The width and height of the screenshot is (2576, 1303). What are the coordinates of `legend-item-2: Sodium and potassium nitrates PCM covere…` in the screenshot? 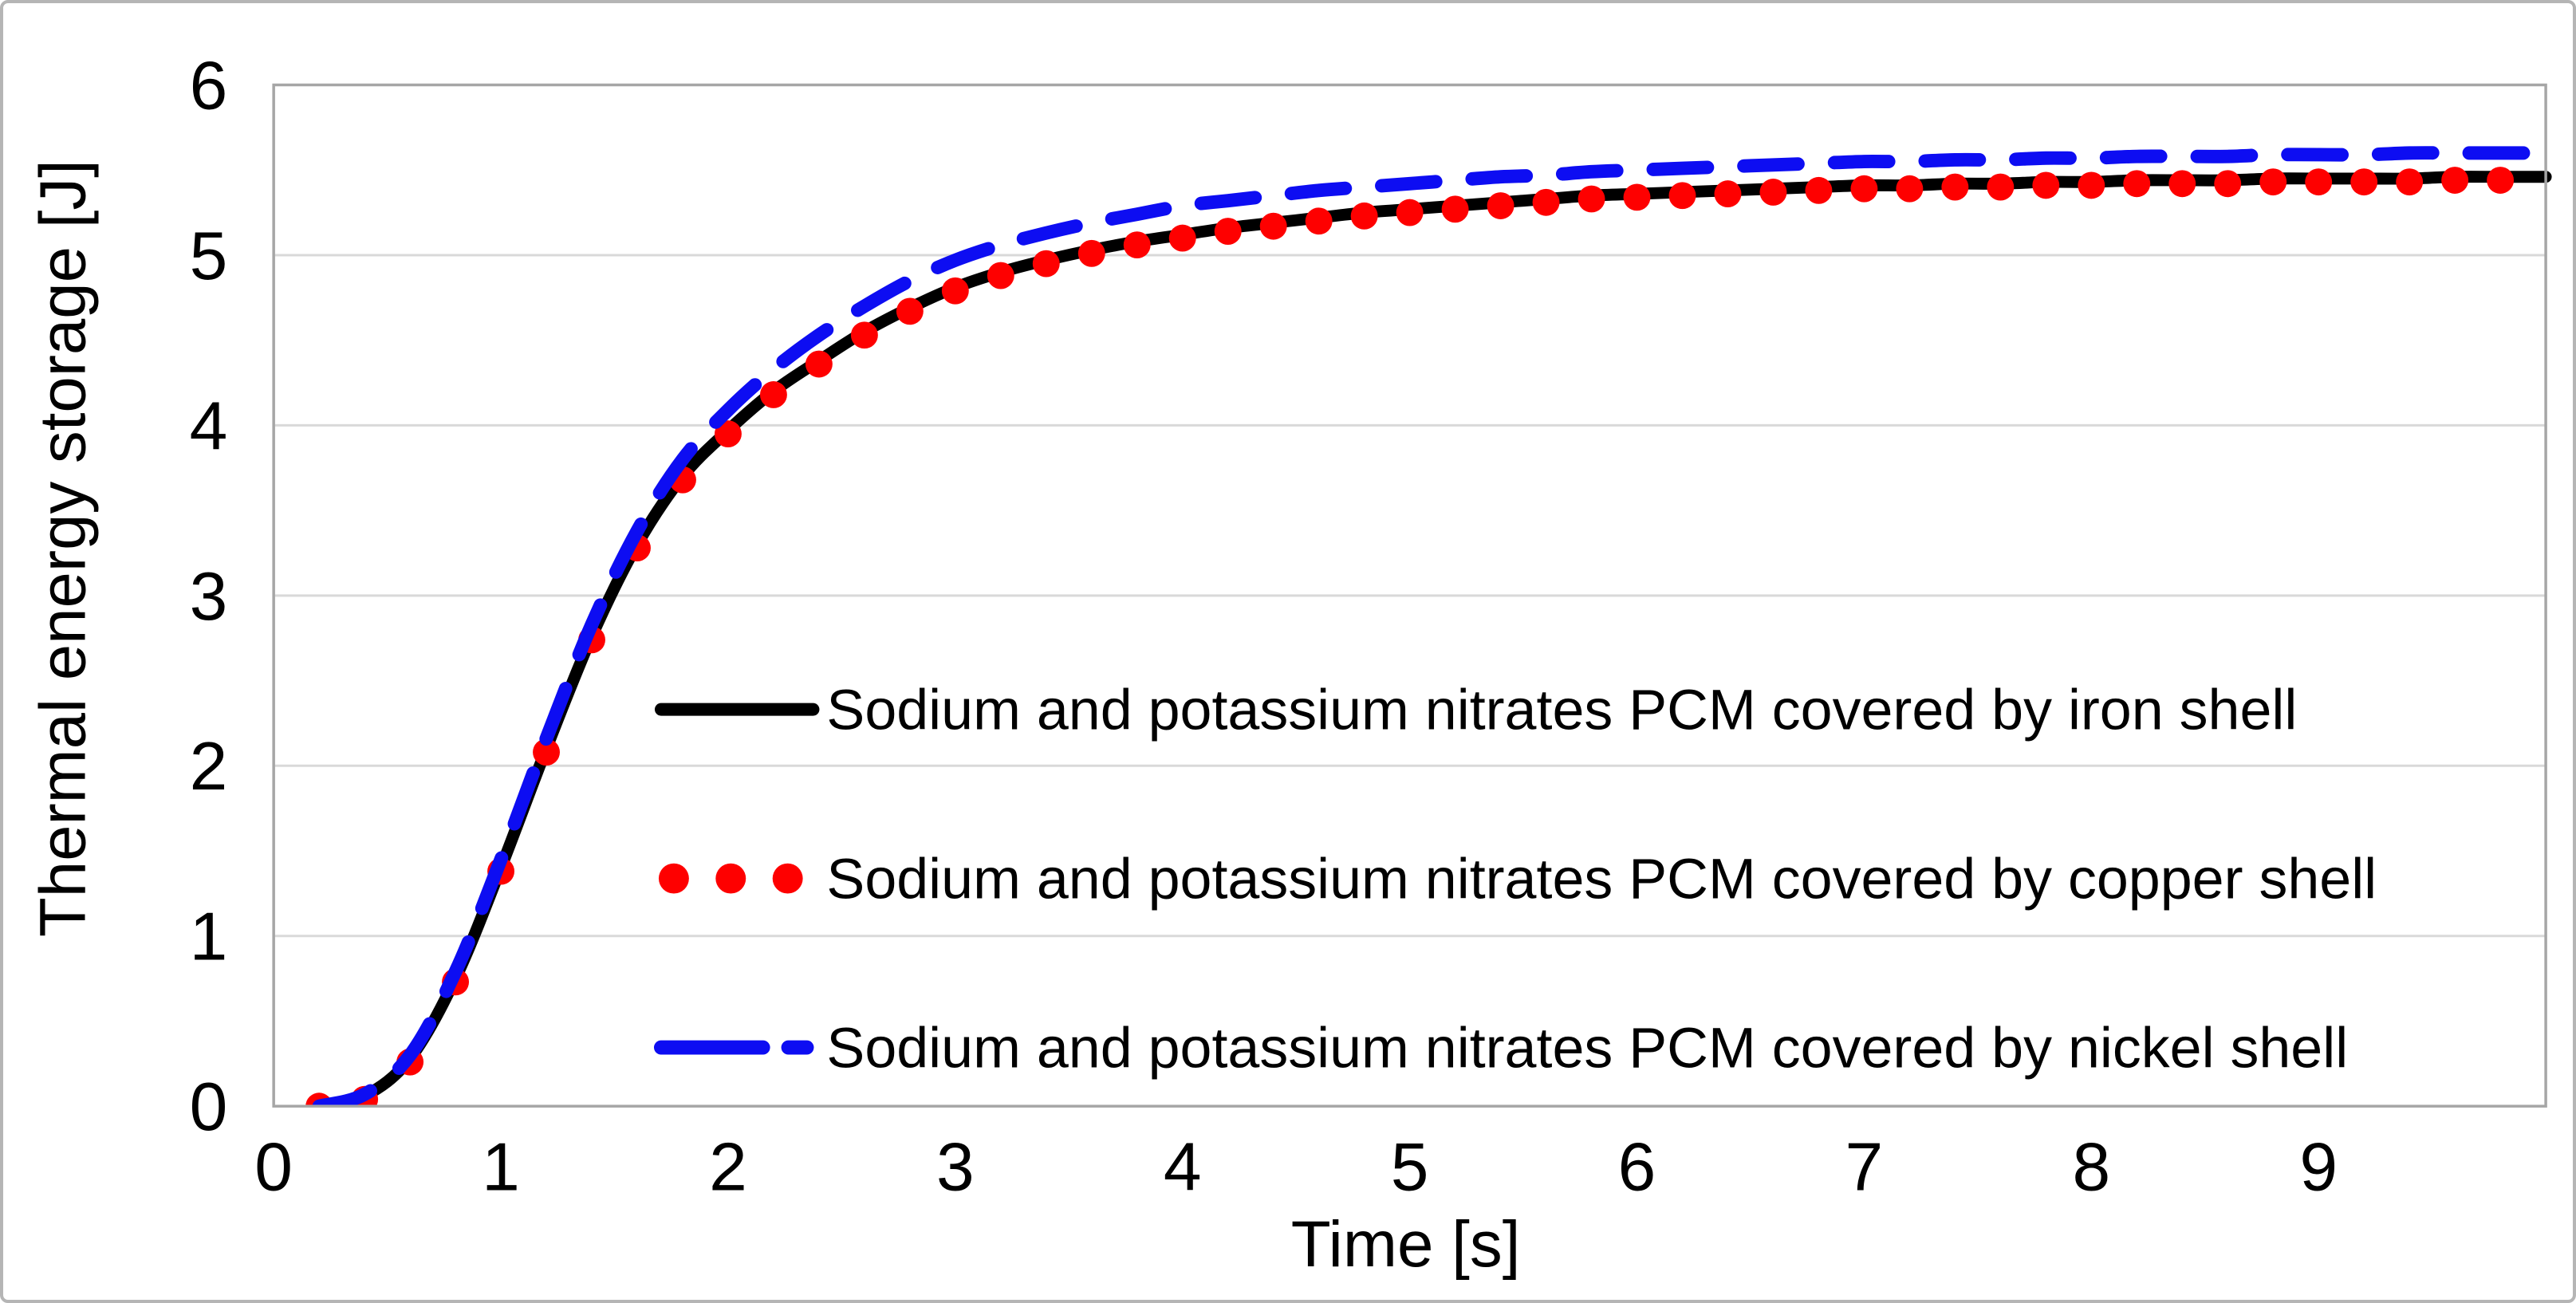 It's located at (1517, 879).